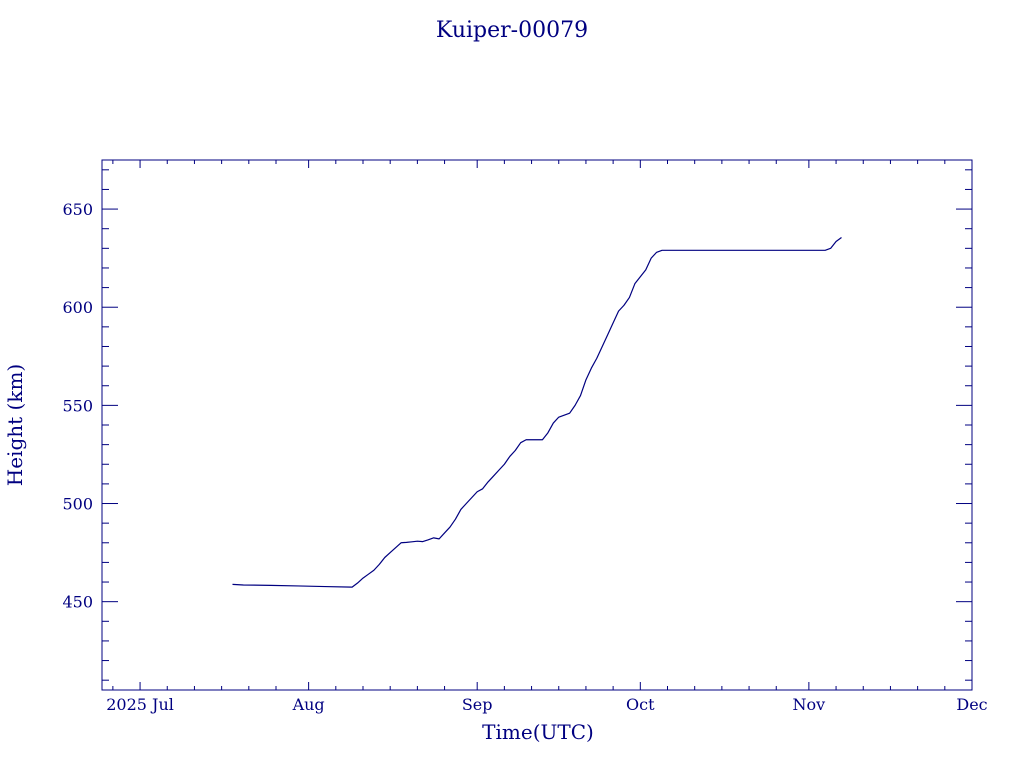 The image size is (1024, 768). What do you see at coordinates (971, 704) in the screenshot?
I see `x-tick-label: Dec` at bounding box center [971, 704].